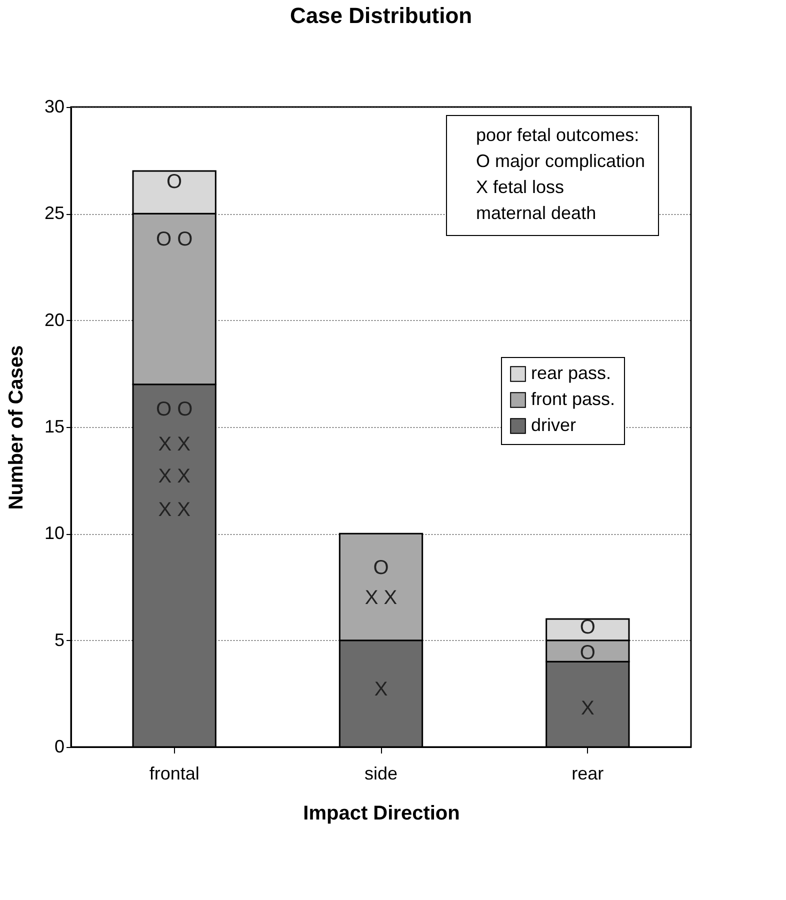 This screenshot has width=786, height=900. What do you see at coordinates (54, 213) in the screenshot?
I see `y-tick-label: 25` at bounding box center [54, 213].